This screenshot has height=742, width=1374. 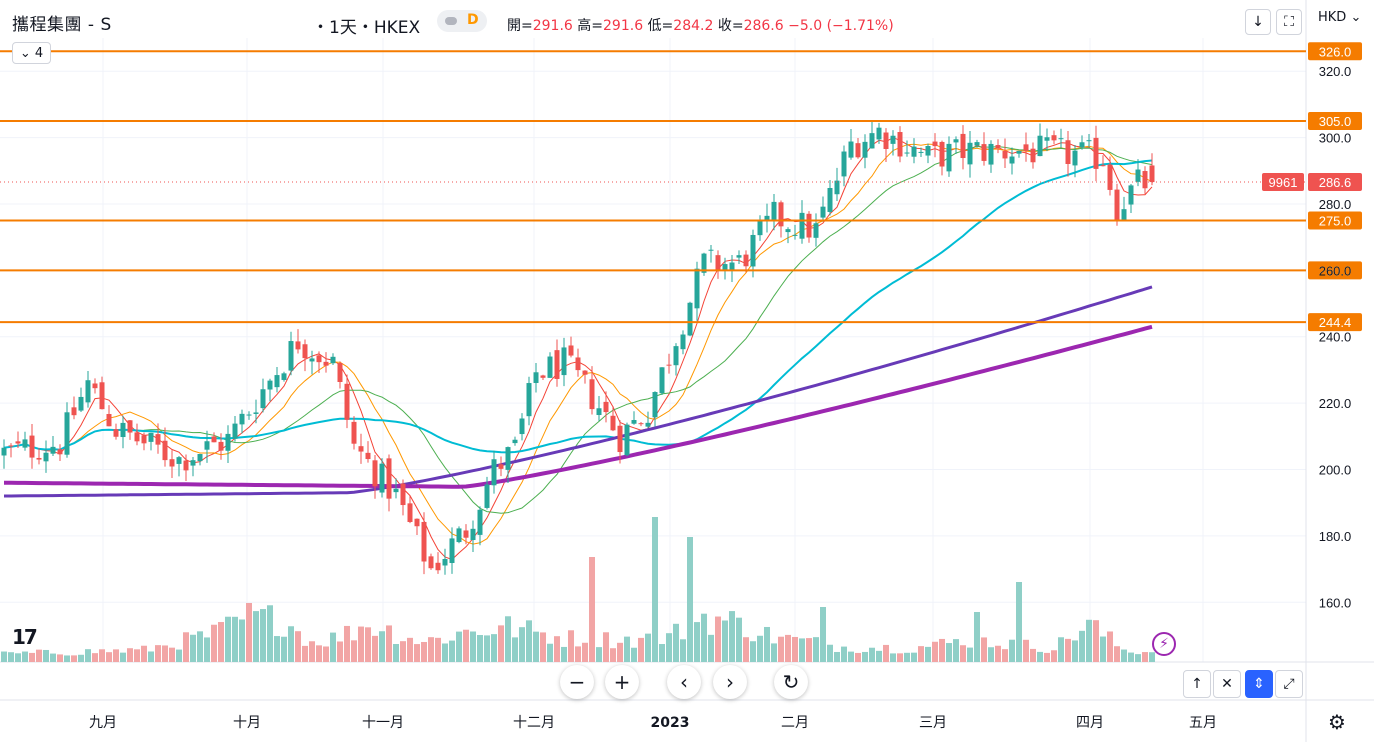 I want to click on fullscreen-button: ⛶, so click(x=1289, y=22).